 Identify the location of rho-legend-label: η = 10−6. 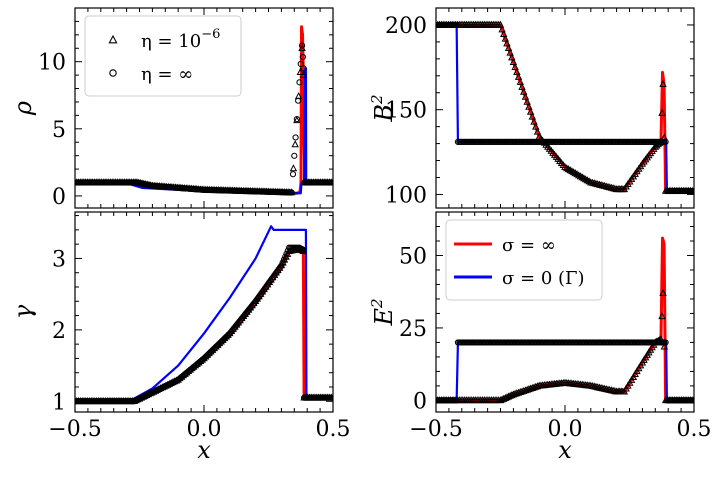
(180, 39).